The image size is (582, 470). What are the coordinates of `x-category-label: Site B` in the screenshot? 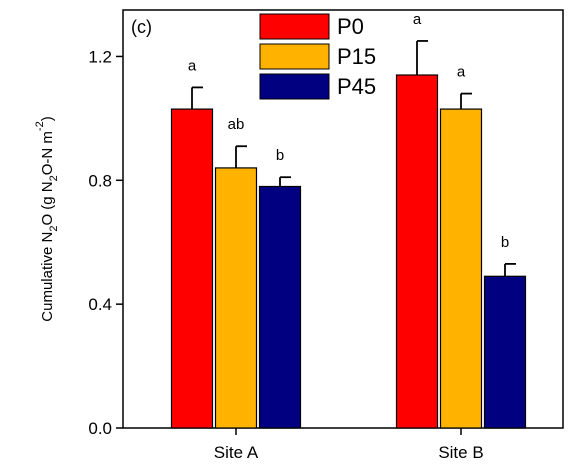 It's located at (460, 452).